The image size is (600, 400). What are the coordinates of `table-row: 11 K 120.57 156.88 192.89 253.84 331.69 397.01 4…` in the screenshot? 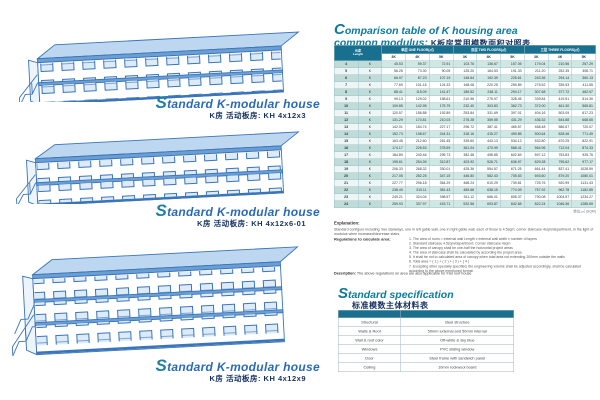 It's located at (465, 113).